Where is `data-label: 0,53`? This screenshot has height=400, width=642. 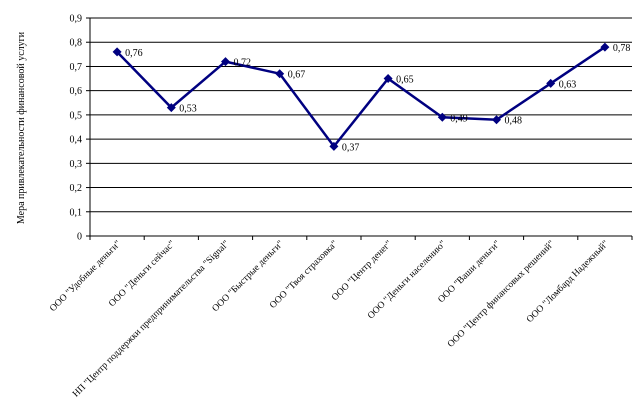
data-label: 0,53 is located at coordinates (188, 109).